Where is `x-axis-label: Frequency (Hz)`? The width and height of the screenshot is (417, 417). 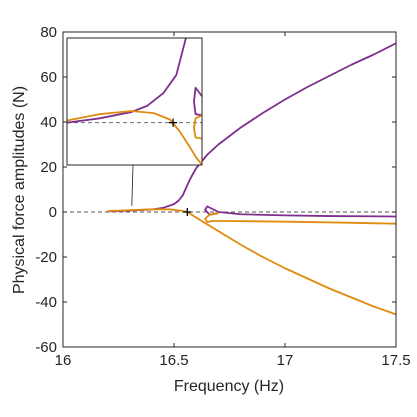 x-axis-label: Frequency (Hz) is located at coordinates (229, 386).